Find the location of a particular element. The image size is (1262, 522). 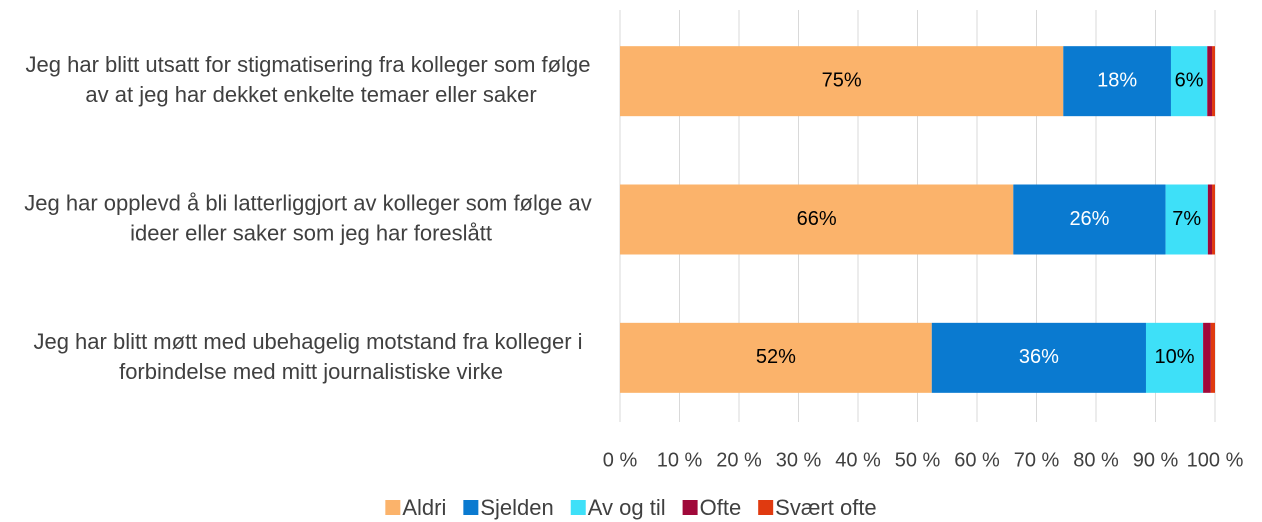

data-label: 6% is located at coordinates (1189, 80).